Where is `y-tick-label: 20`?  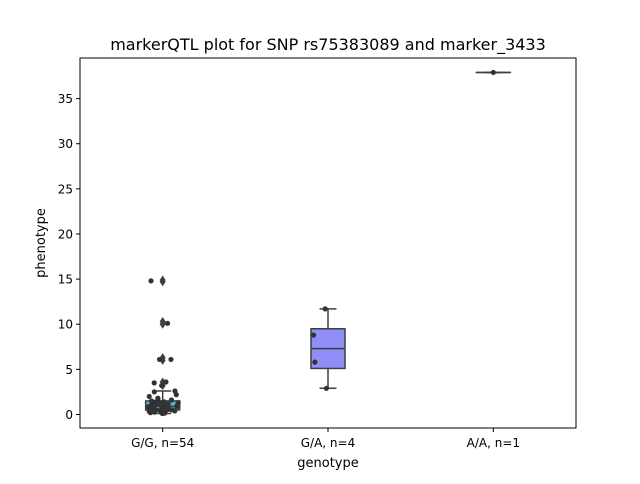
y-tick-label: 20 is located at coordinates (65, 234).